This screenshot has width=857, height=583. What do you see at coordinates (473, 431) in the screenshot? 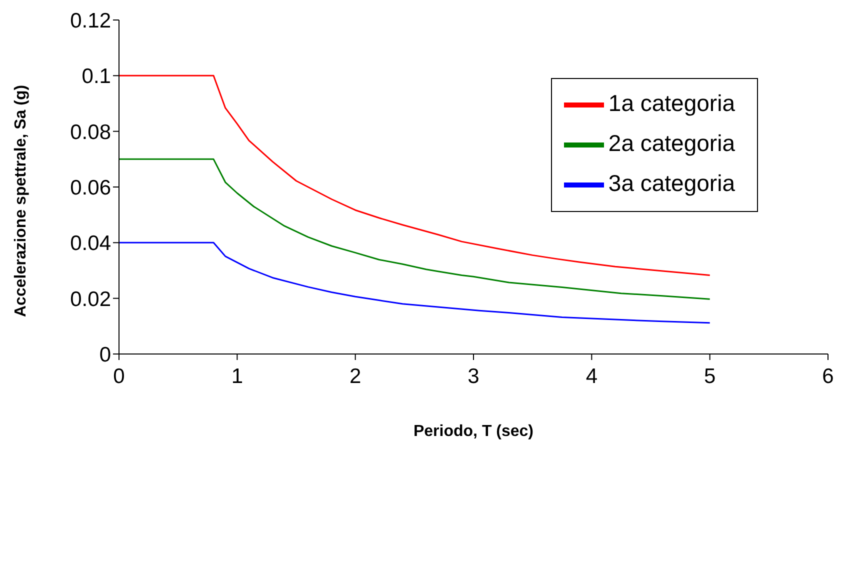
I see `x-axis-title: Periodo, T (sec)` at bounding box center [473, 431].